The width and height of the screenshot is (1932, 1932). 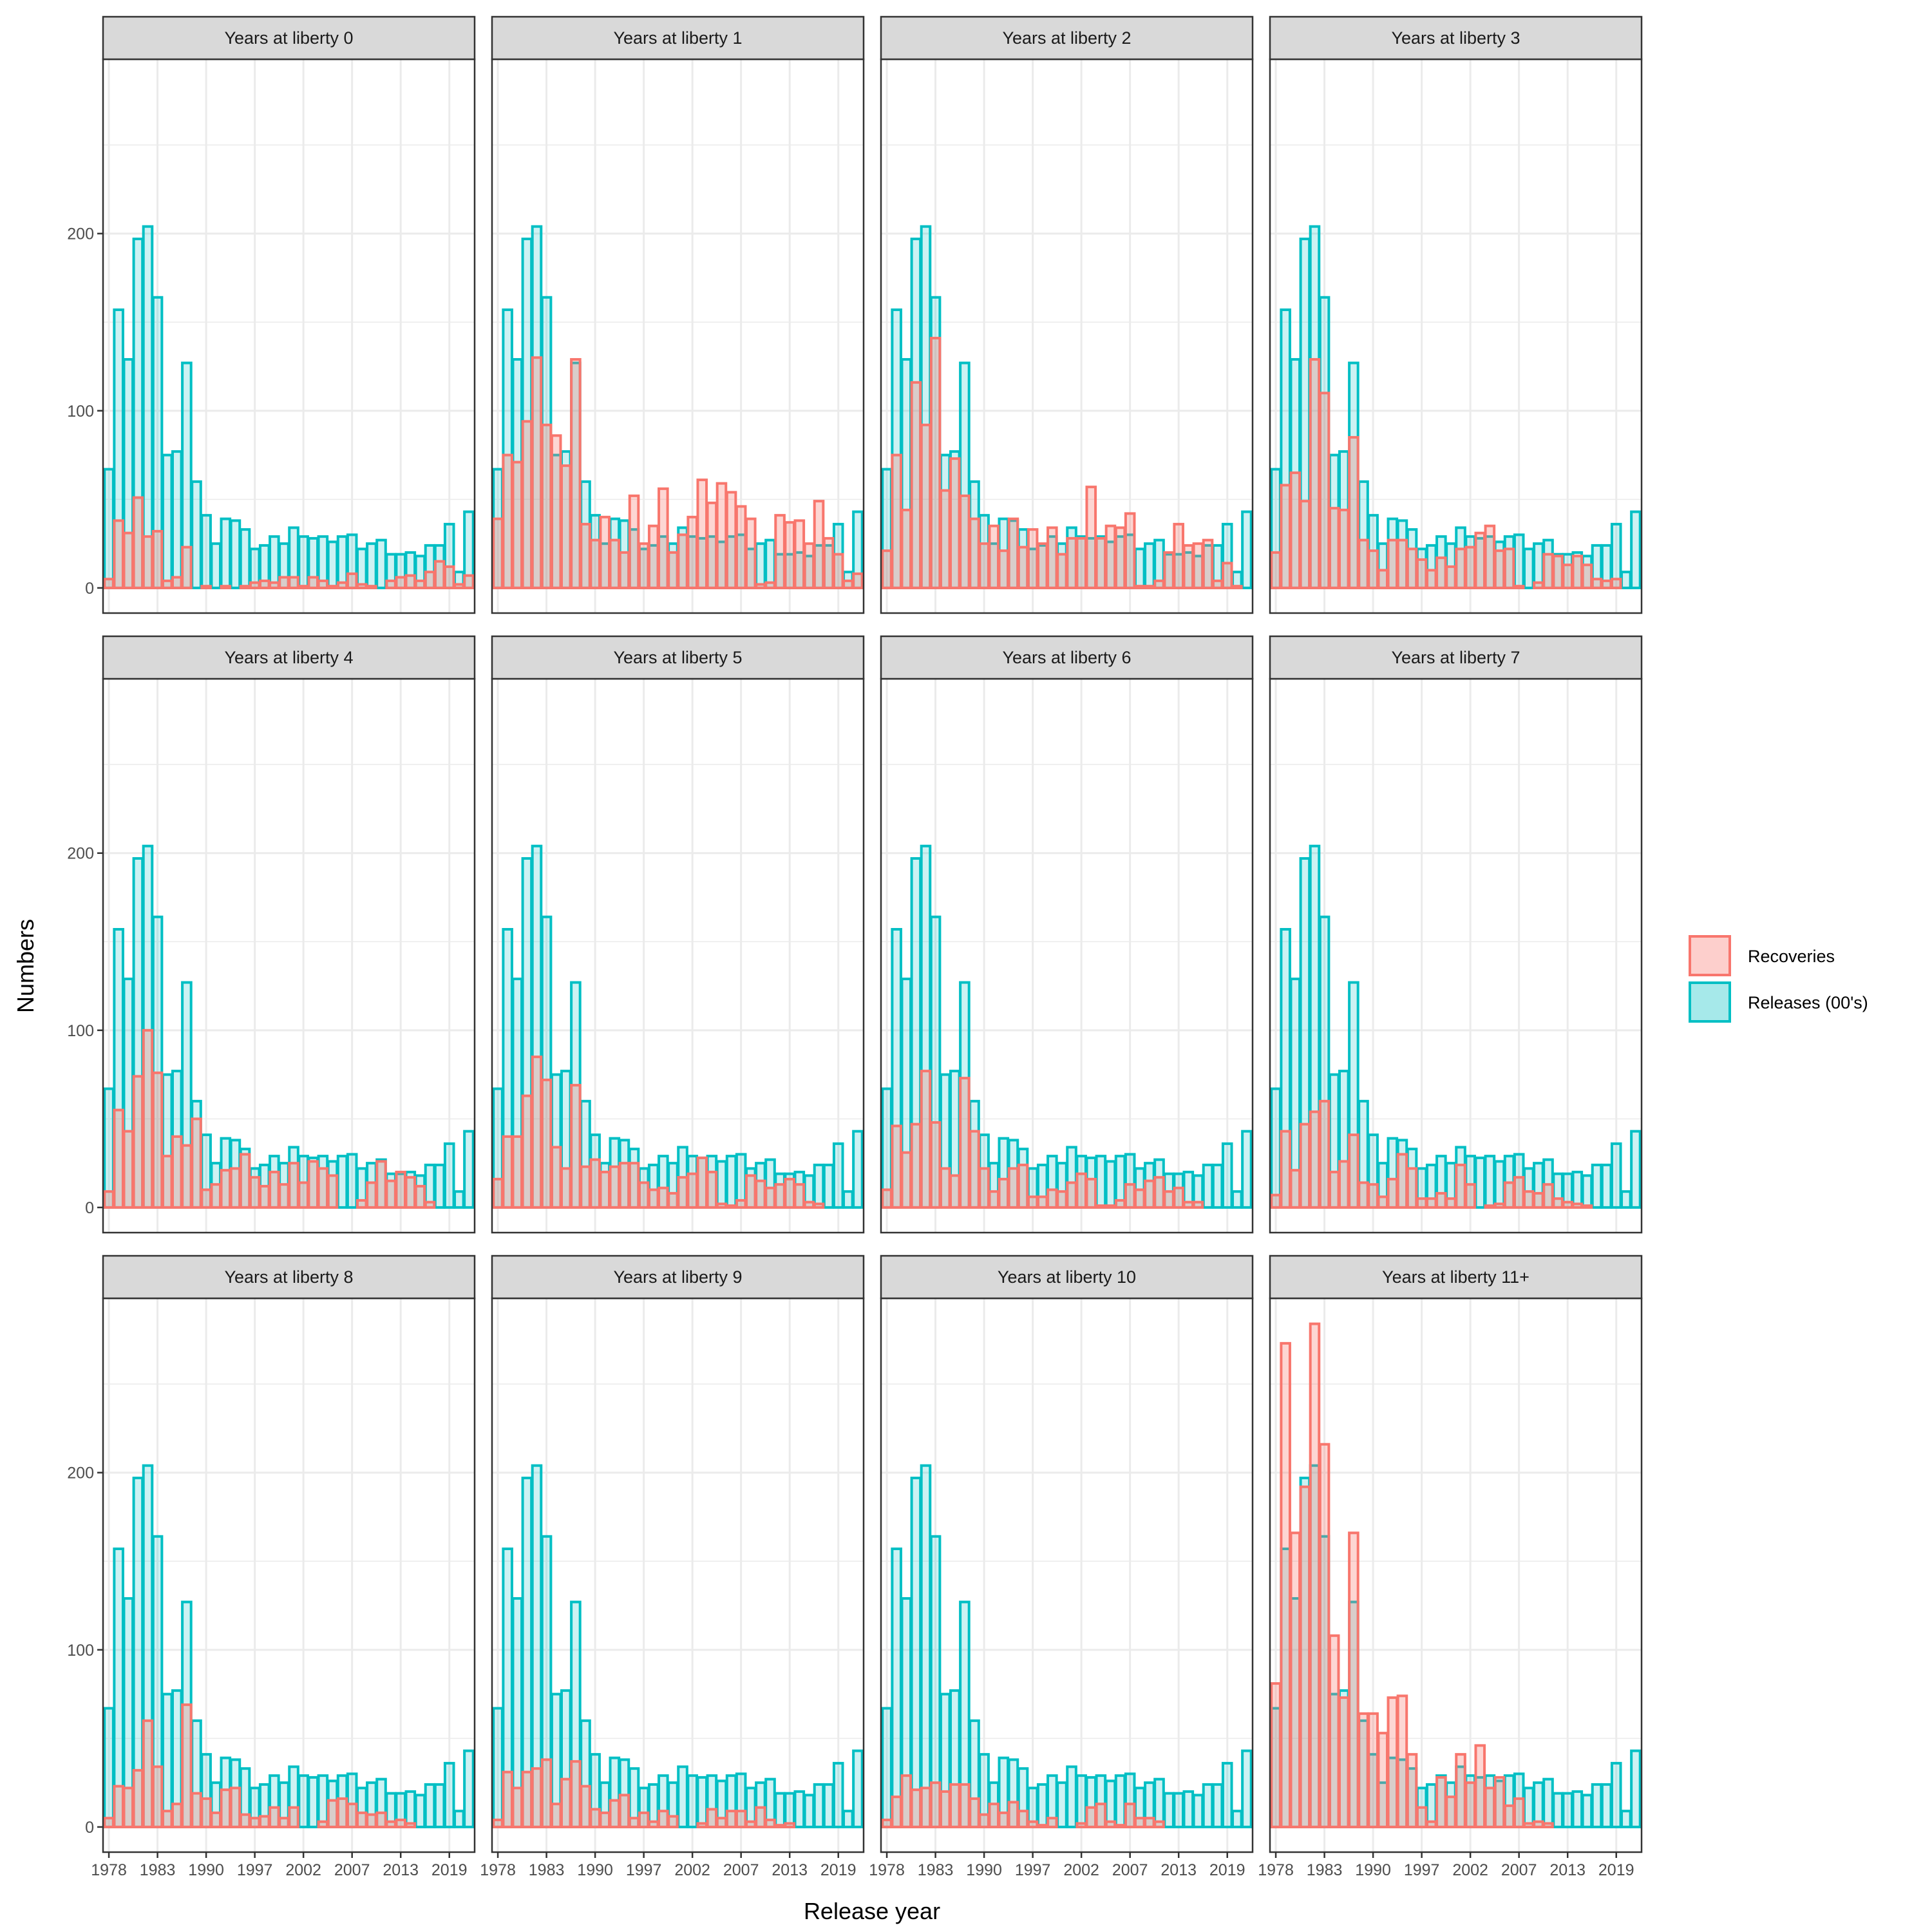 I want to click on x-tick-label: 2019, so click(x=1227, y=1870).